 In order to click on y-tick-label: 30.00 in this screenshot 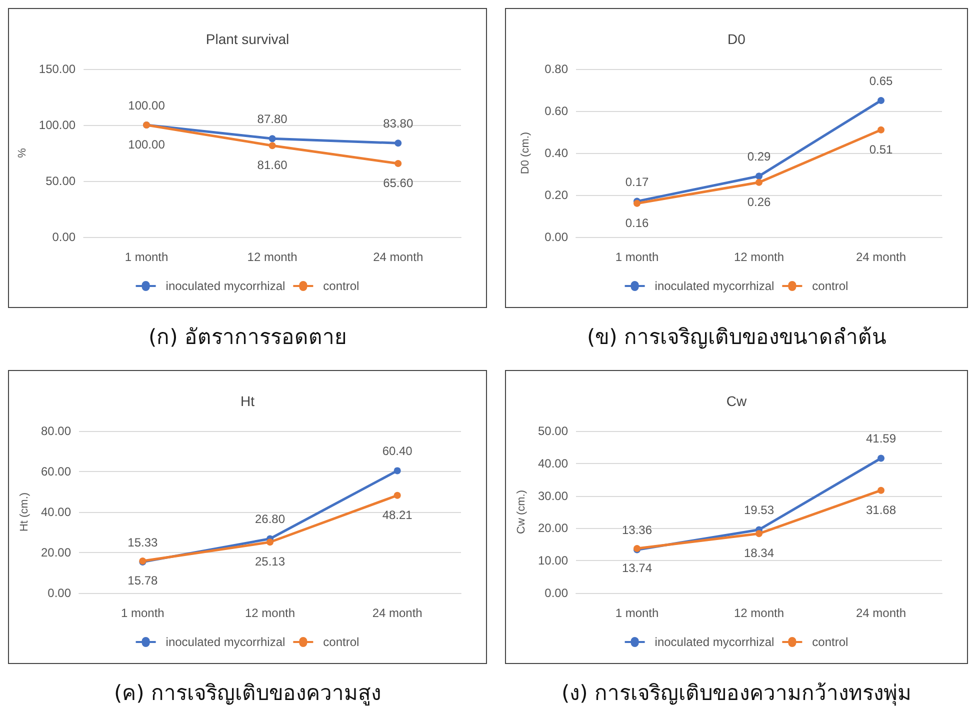, I will do `click(553, 495)`.